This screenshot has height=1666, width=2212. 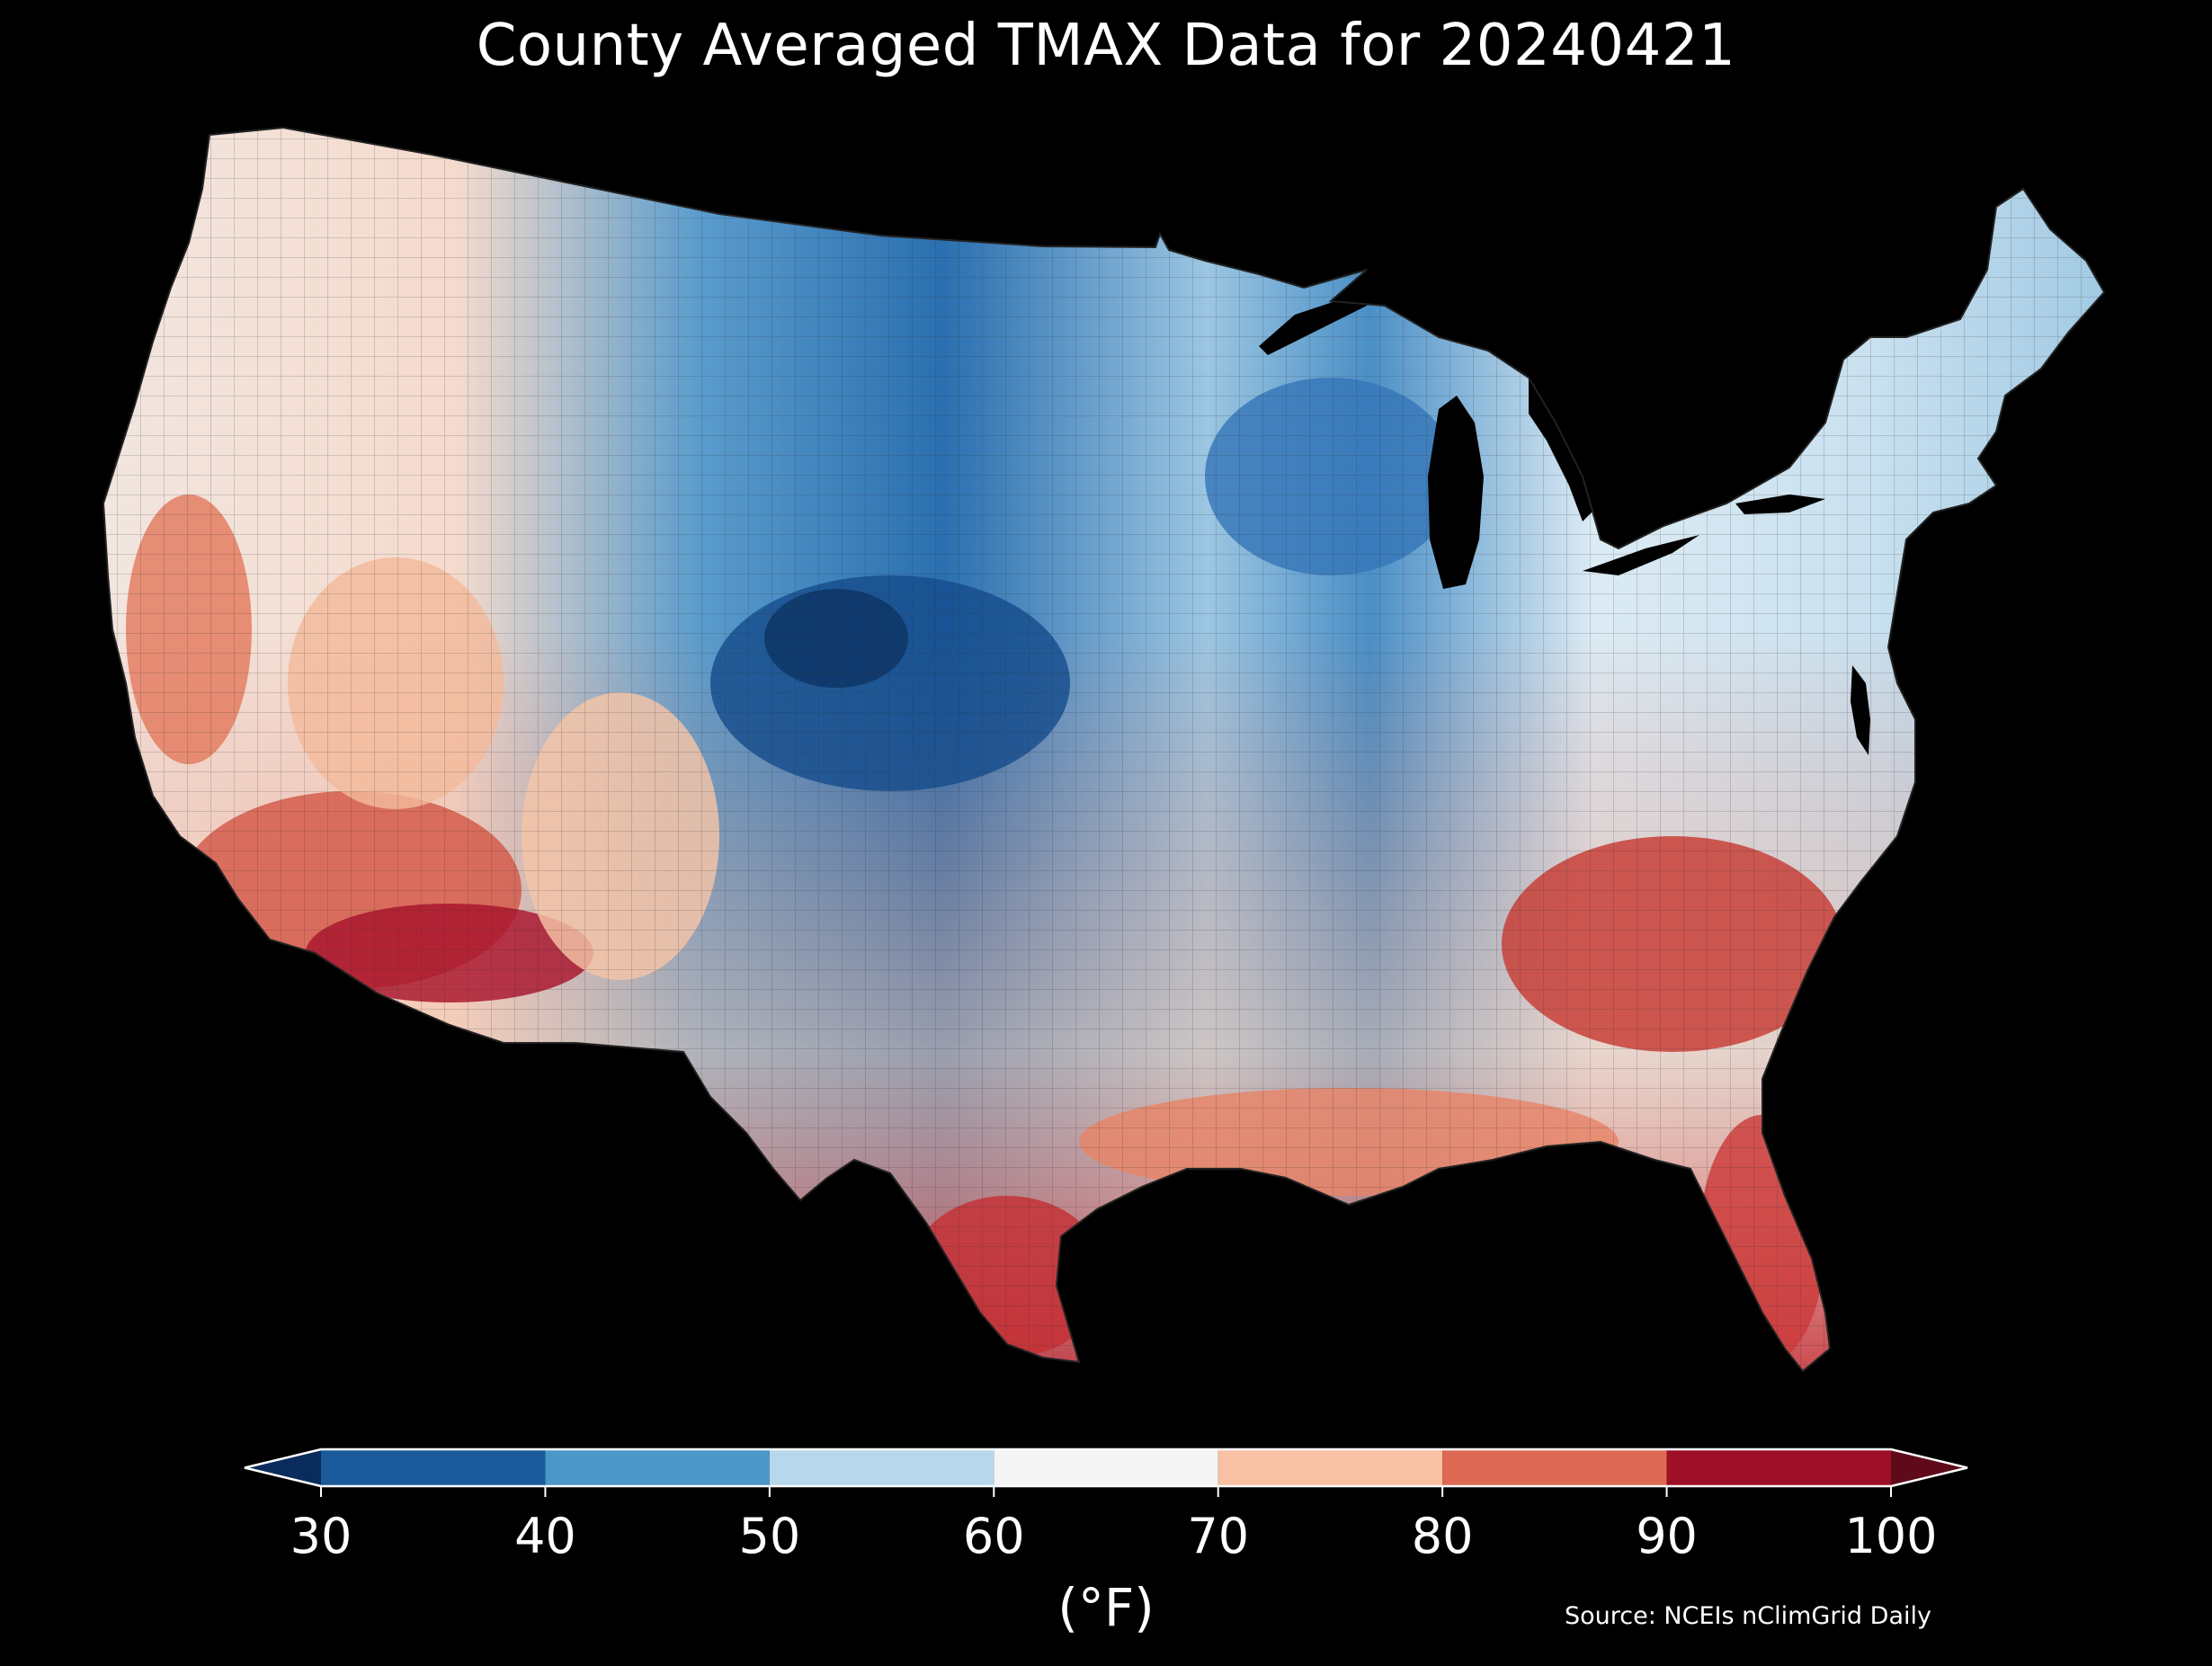 What do you see at coordinates (545, 1536) in the screenshot?
I see `colorbar-tick-label: 40` at bounding box center [545, 1536].